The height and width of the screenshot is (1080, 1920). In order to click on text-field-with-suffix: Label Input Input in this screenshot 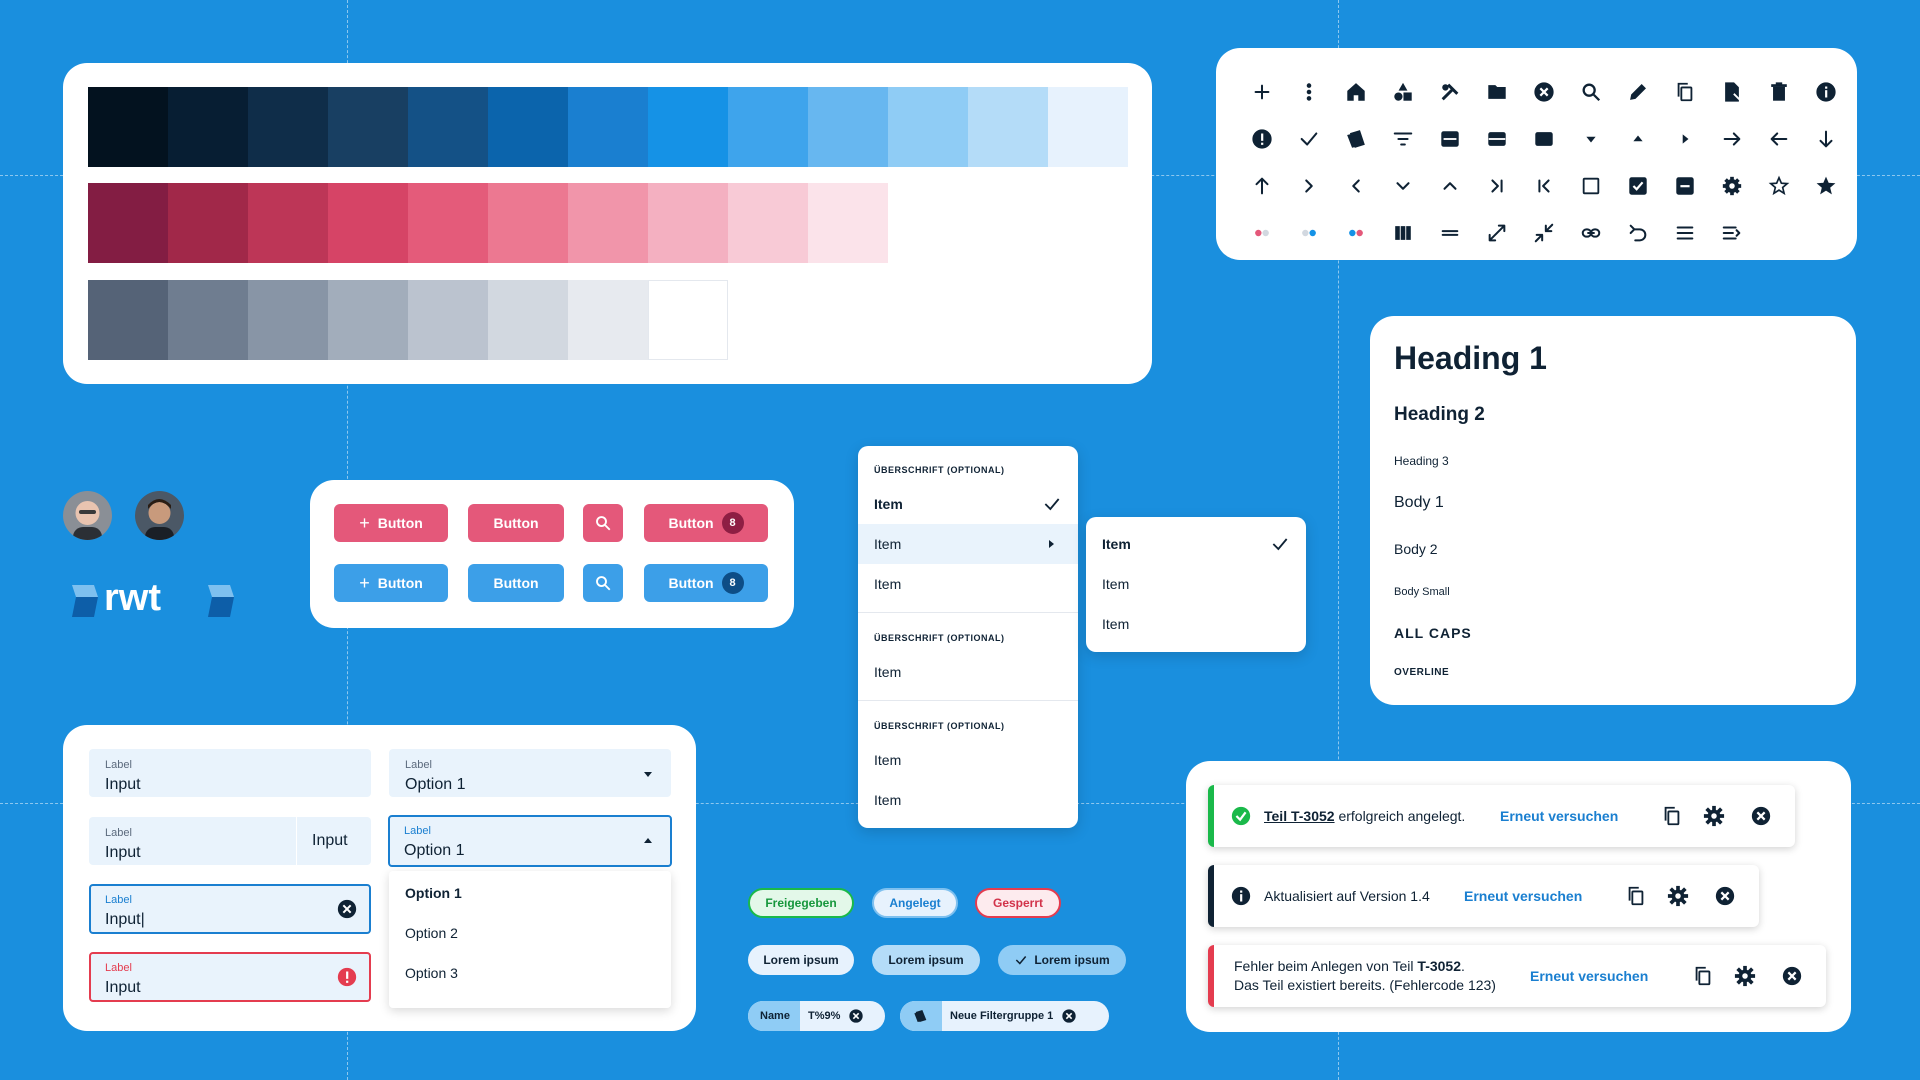, I will do `click(230, 841)`.